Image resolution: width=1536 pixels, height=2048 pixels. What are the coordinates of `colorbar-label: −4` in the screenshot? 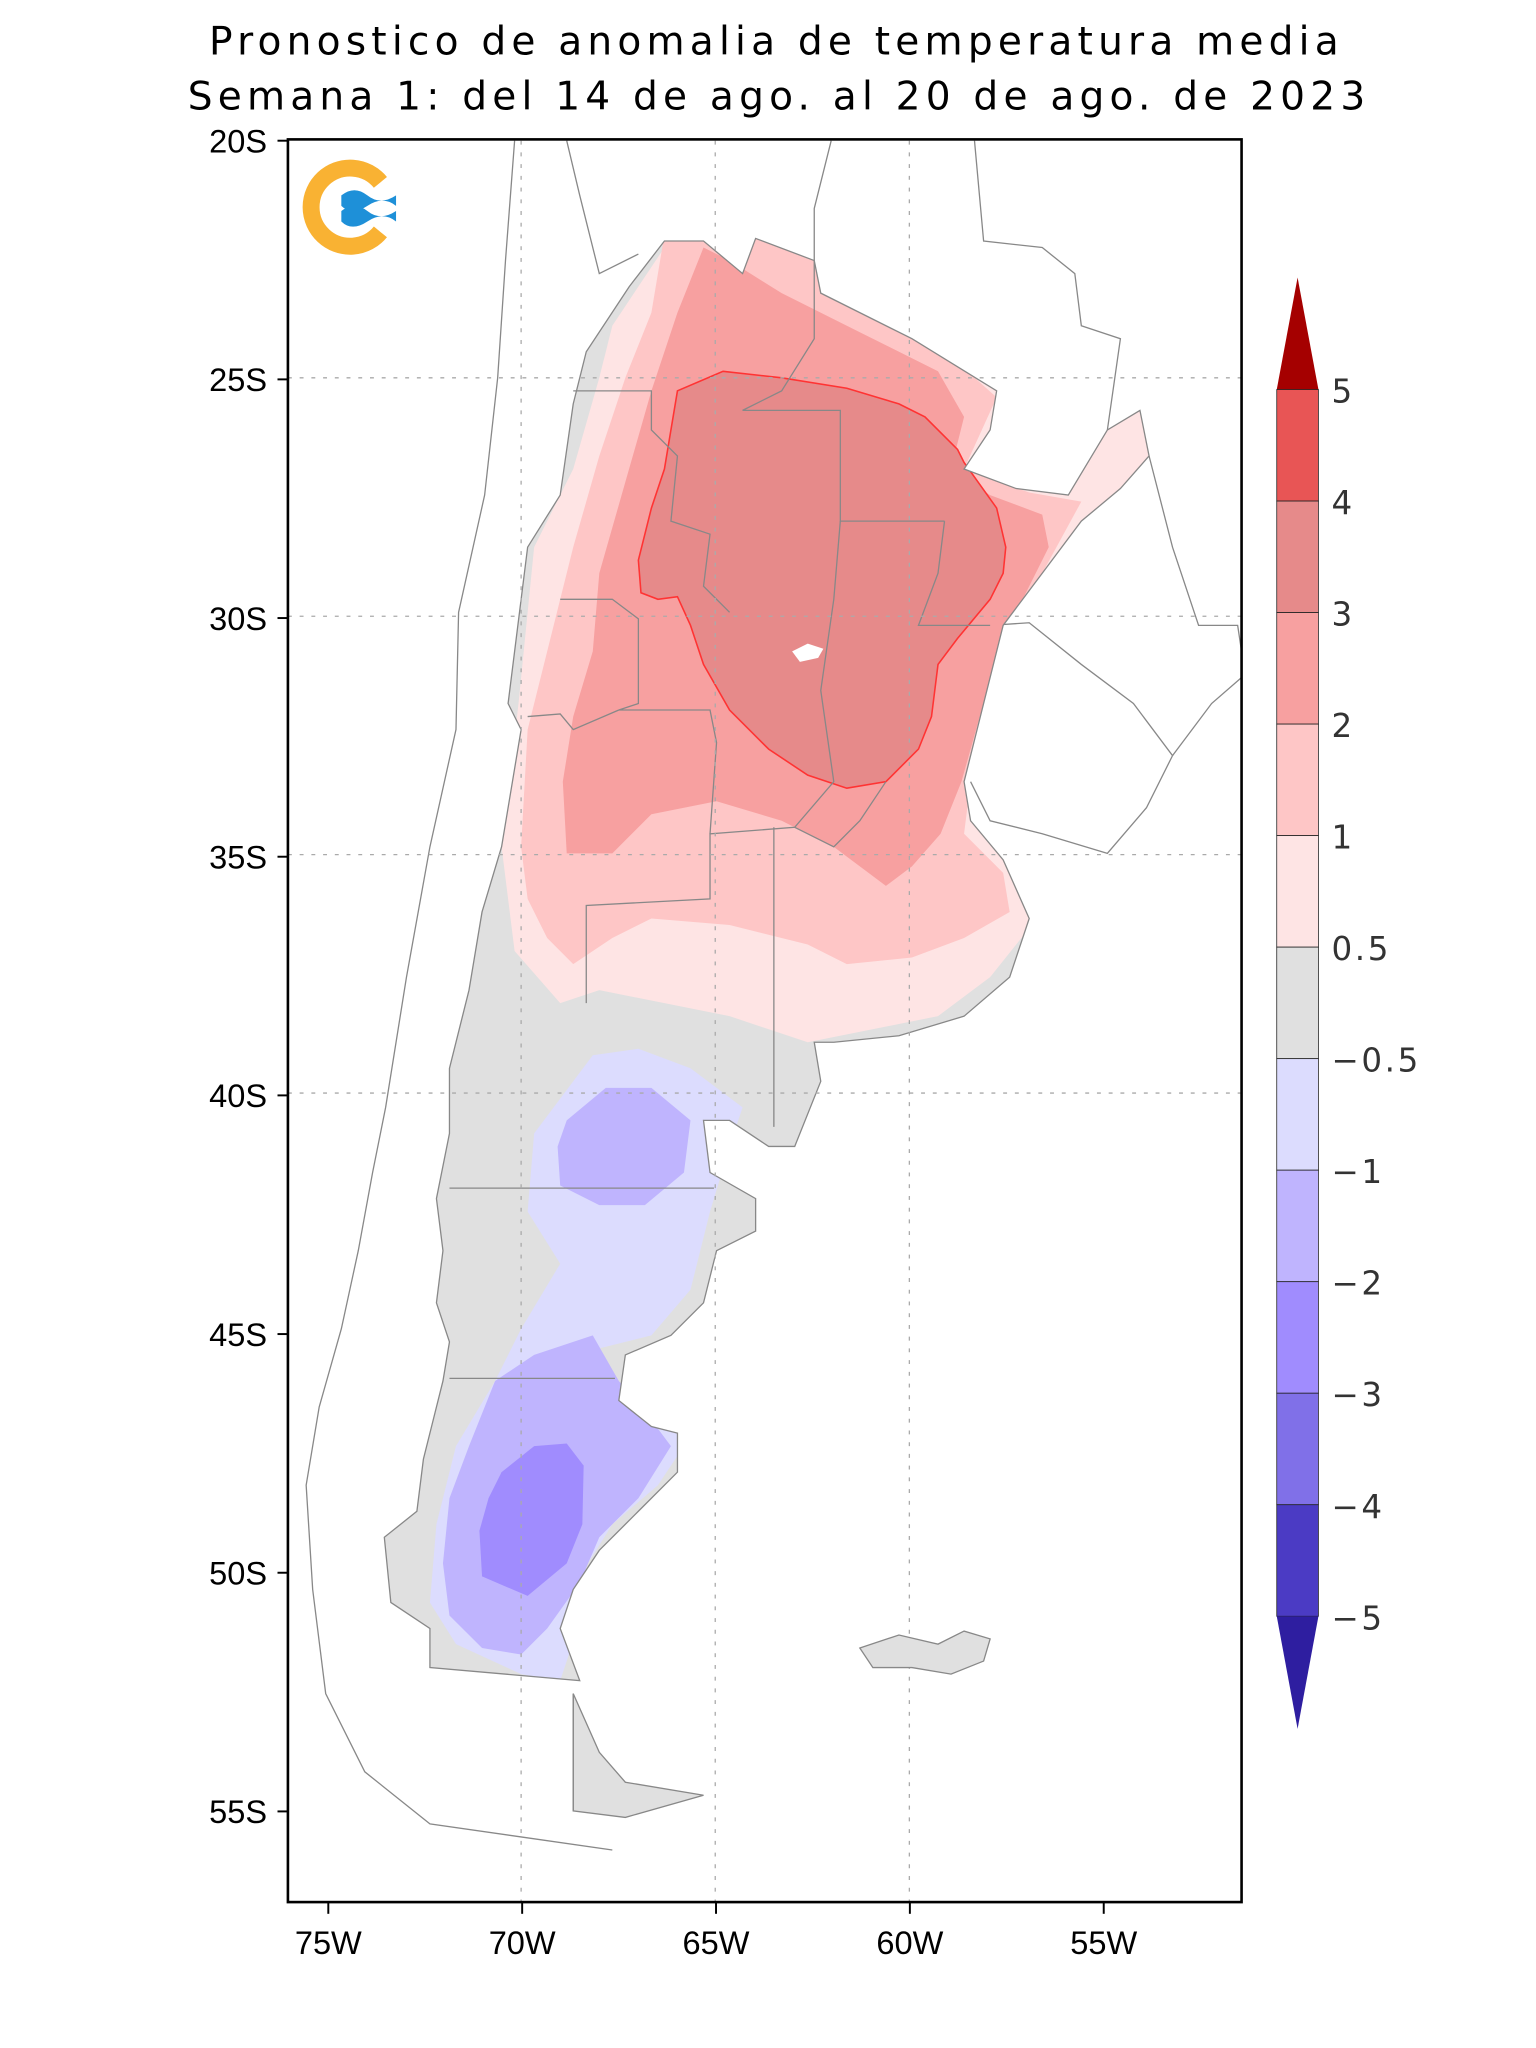 It's located at (1357, 1507).